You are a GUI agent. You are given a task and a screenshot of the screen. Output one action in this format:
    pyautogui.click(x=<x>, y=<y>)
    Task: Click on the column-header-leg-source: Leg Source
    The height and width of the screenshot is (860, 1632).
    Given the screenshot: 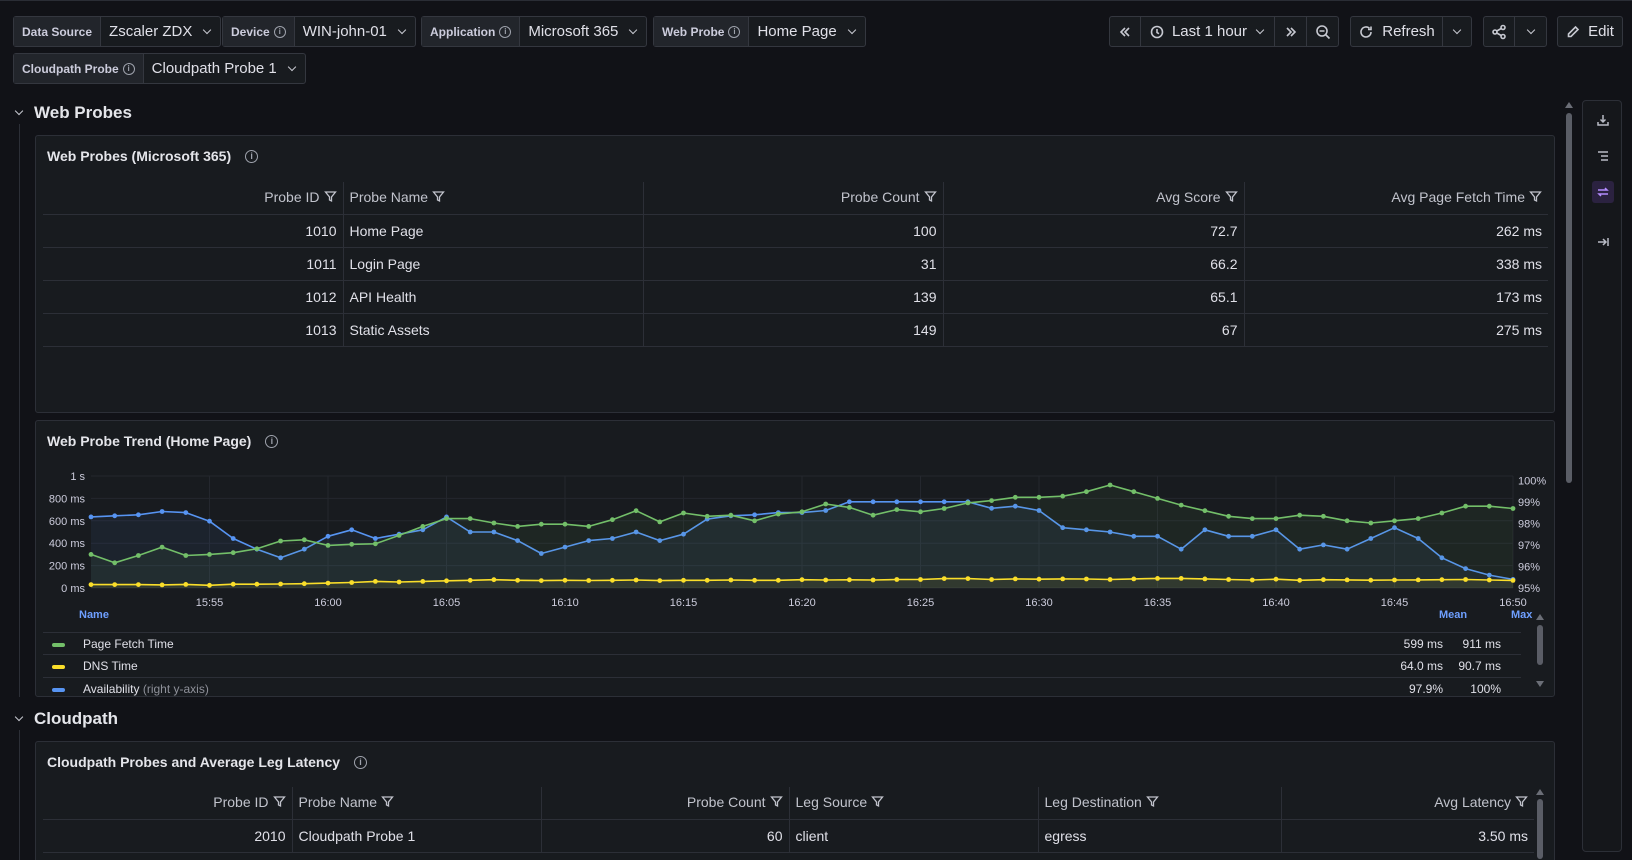 What is the action you would take?
    pyautogui.click(x=913, y=803)
    